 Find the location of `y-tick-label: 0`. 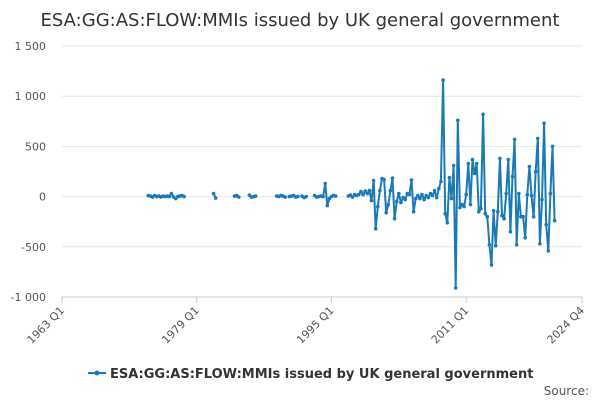

y-tick-label: 0 is located at coordinates (42, 197).